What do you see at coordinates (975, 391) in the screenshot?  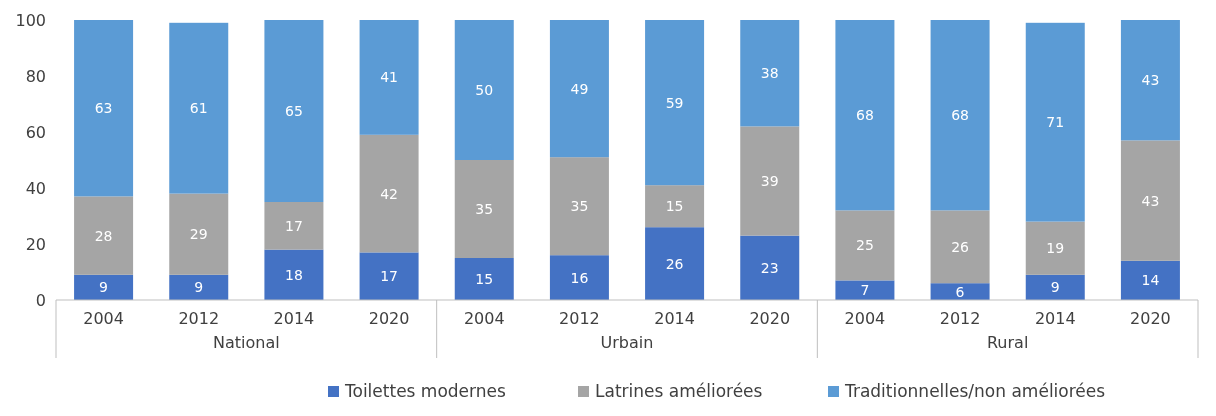 I see `legend-label: Traditionnelles/non améliorées` at bounding box center [975, 391].